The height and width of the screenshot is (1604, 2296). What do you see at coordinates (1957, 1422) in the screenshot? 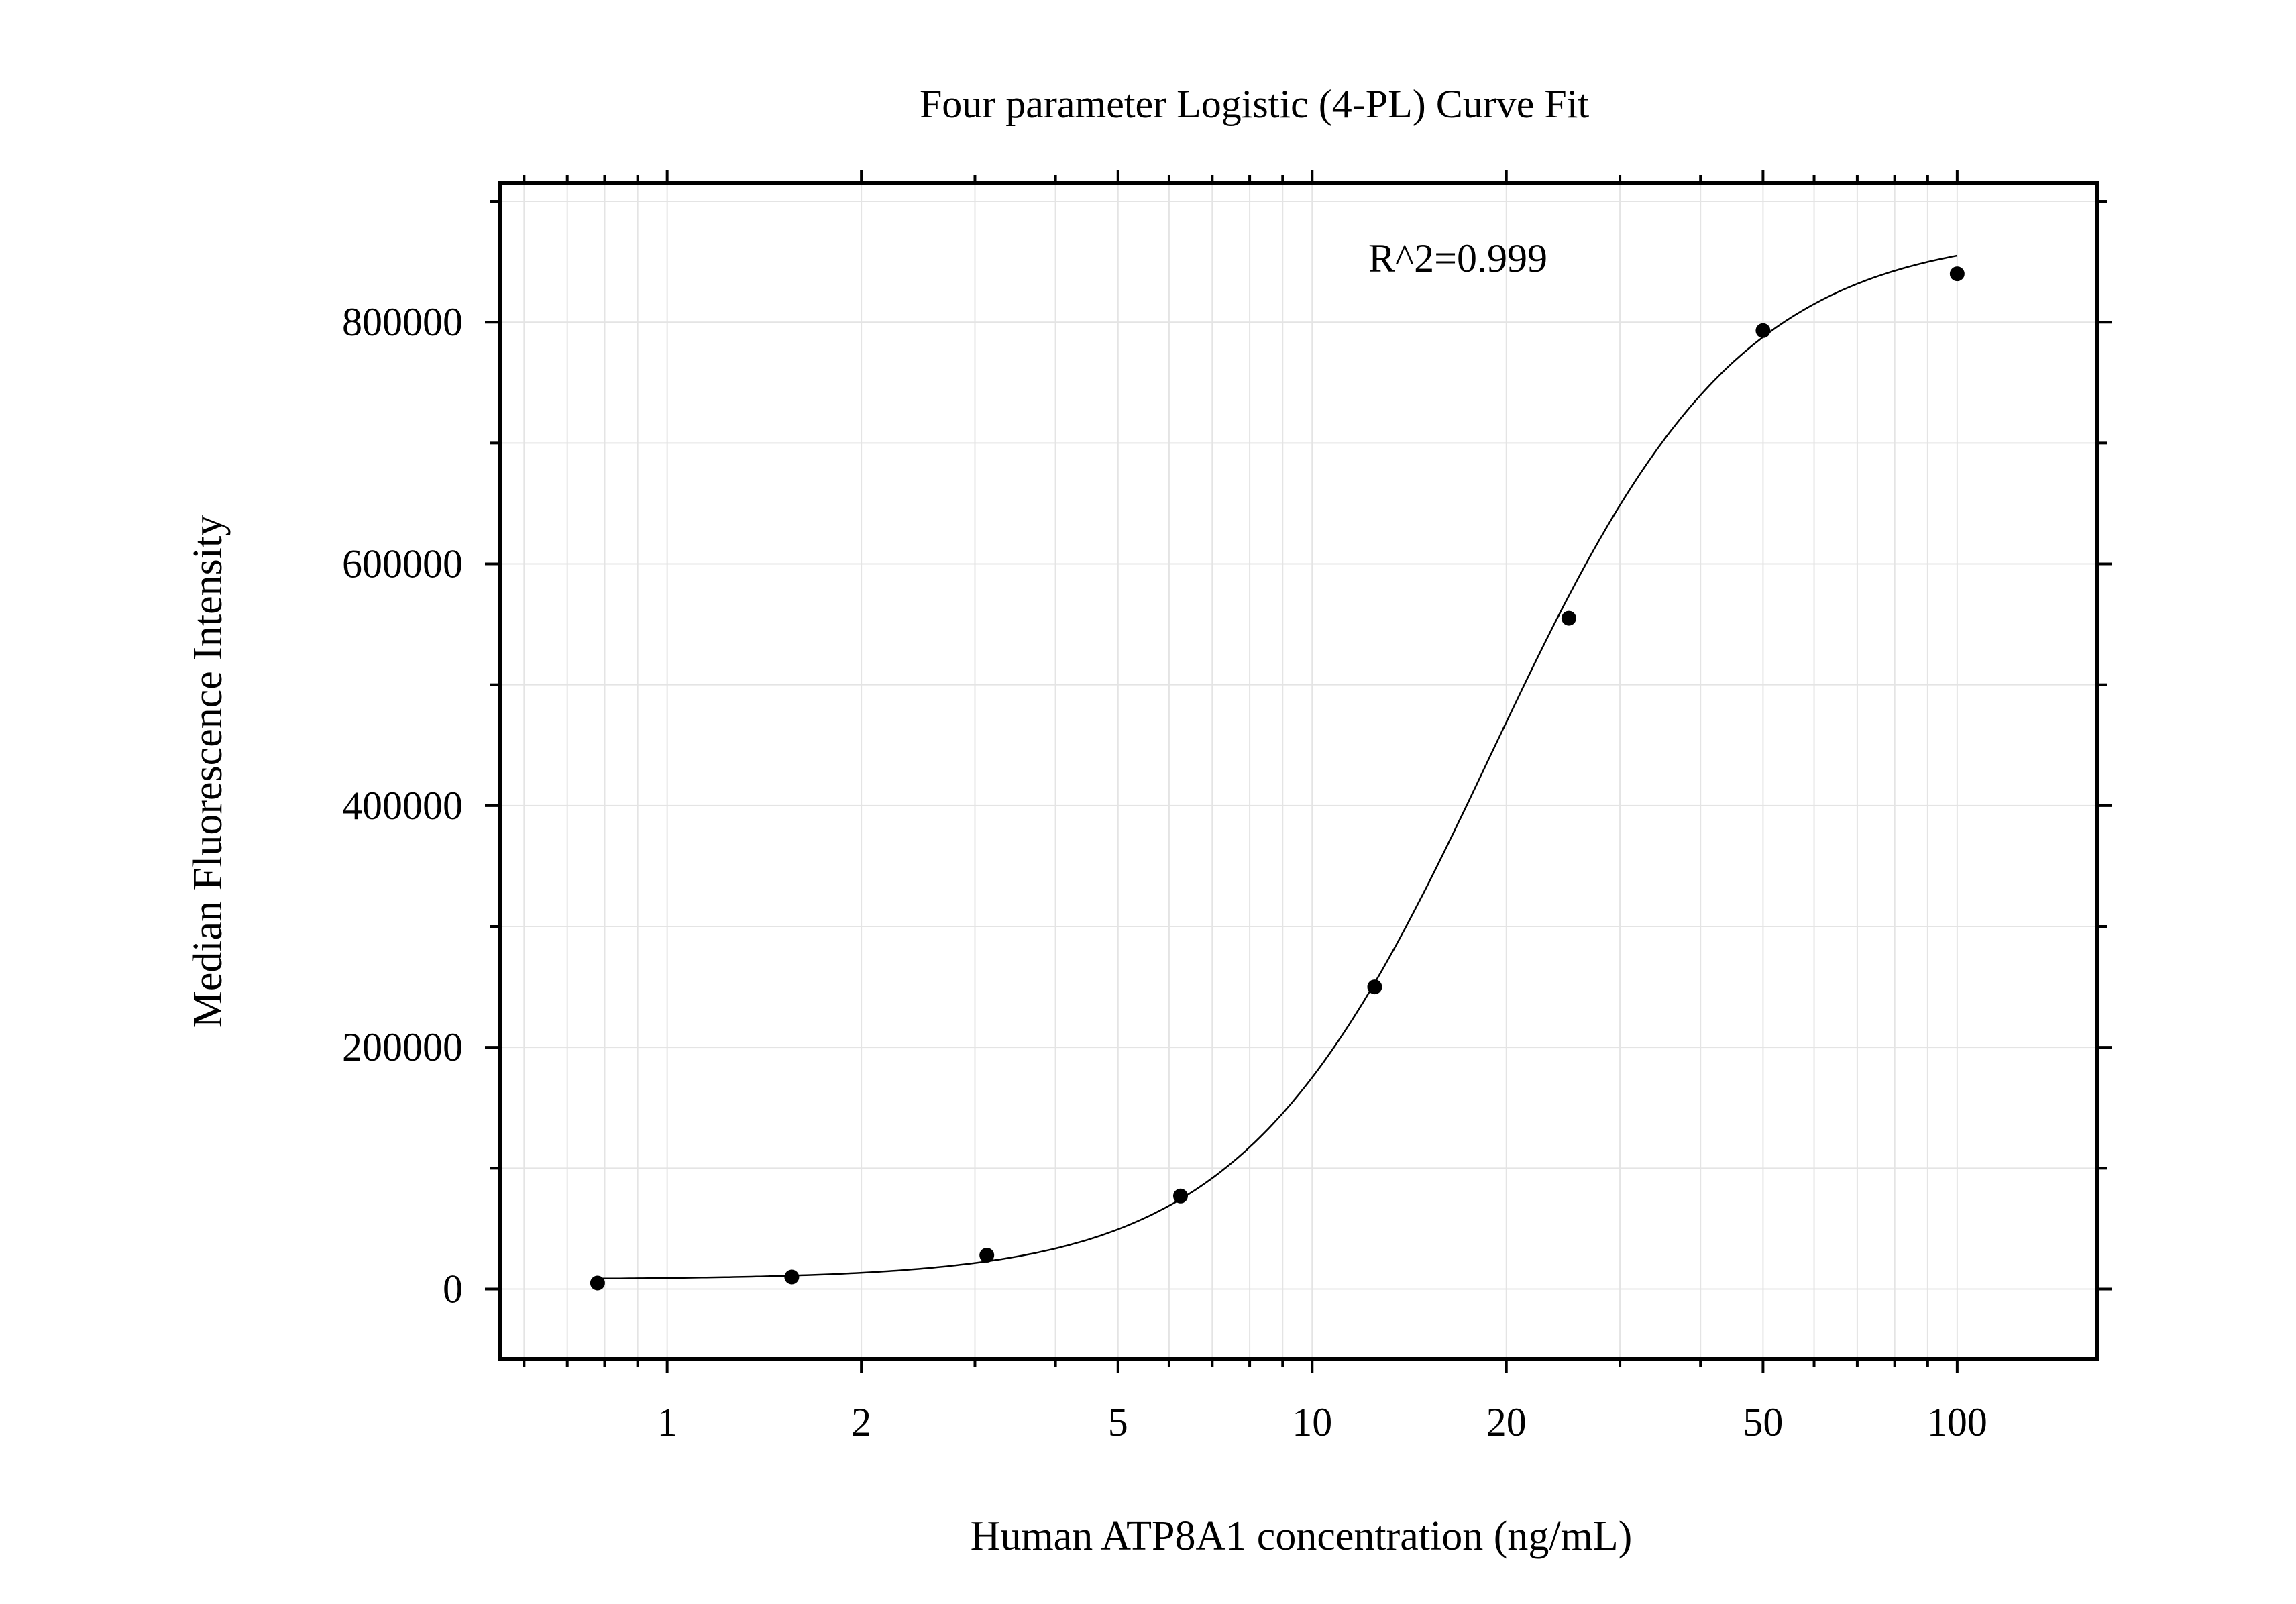
I see `x-tick-label: 100` at bounding box center [1957, 1422].